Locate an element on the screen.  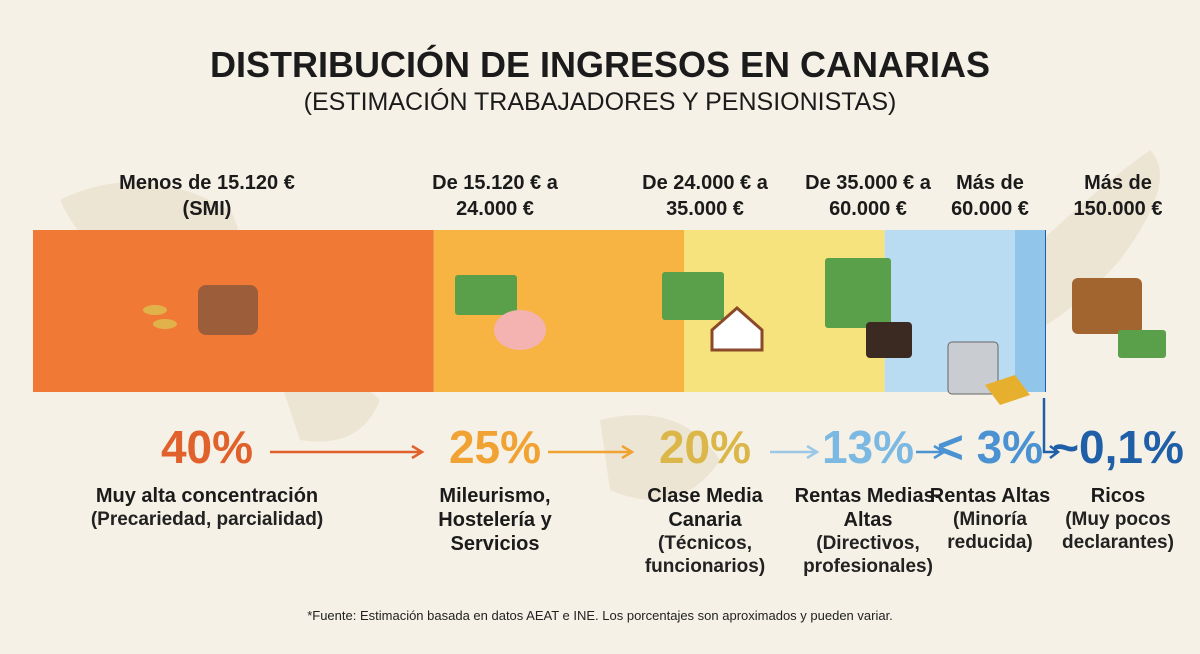
description-note: (Técnicos, funcionarios) is located at coordinates (705, 555).